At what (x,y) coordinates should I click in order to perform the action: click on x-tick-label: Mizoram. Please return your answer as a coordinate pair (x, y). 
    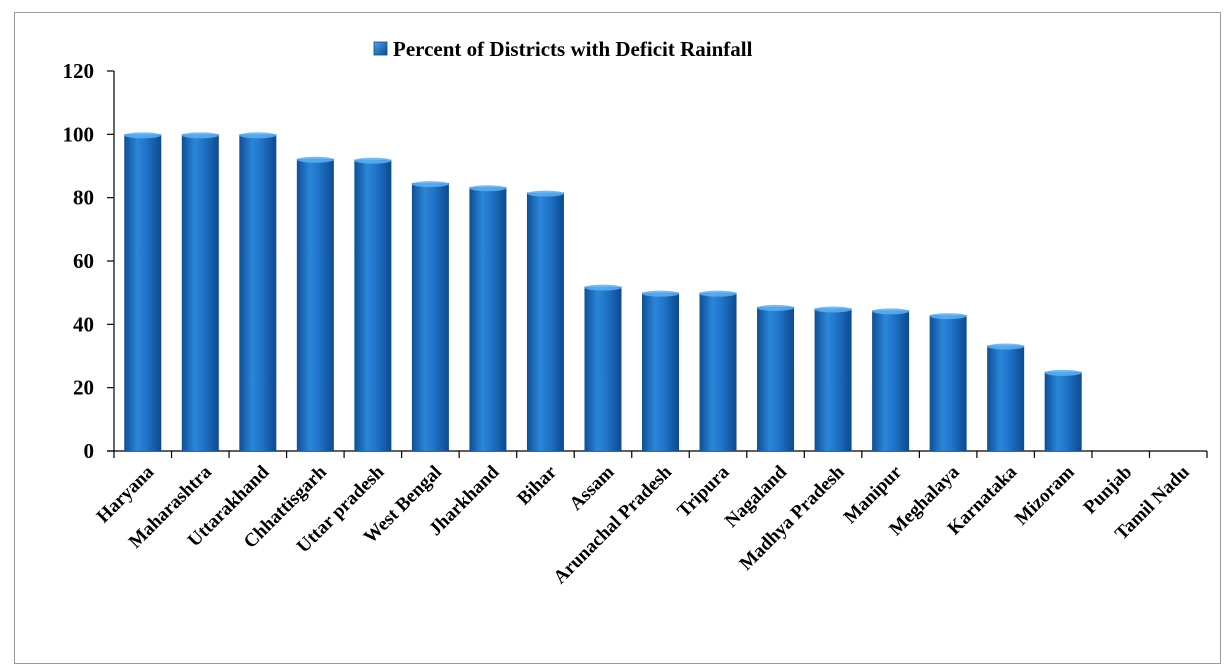
    Looking at the image, I should click on (1045, 496).